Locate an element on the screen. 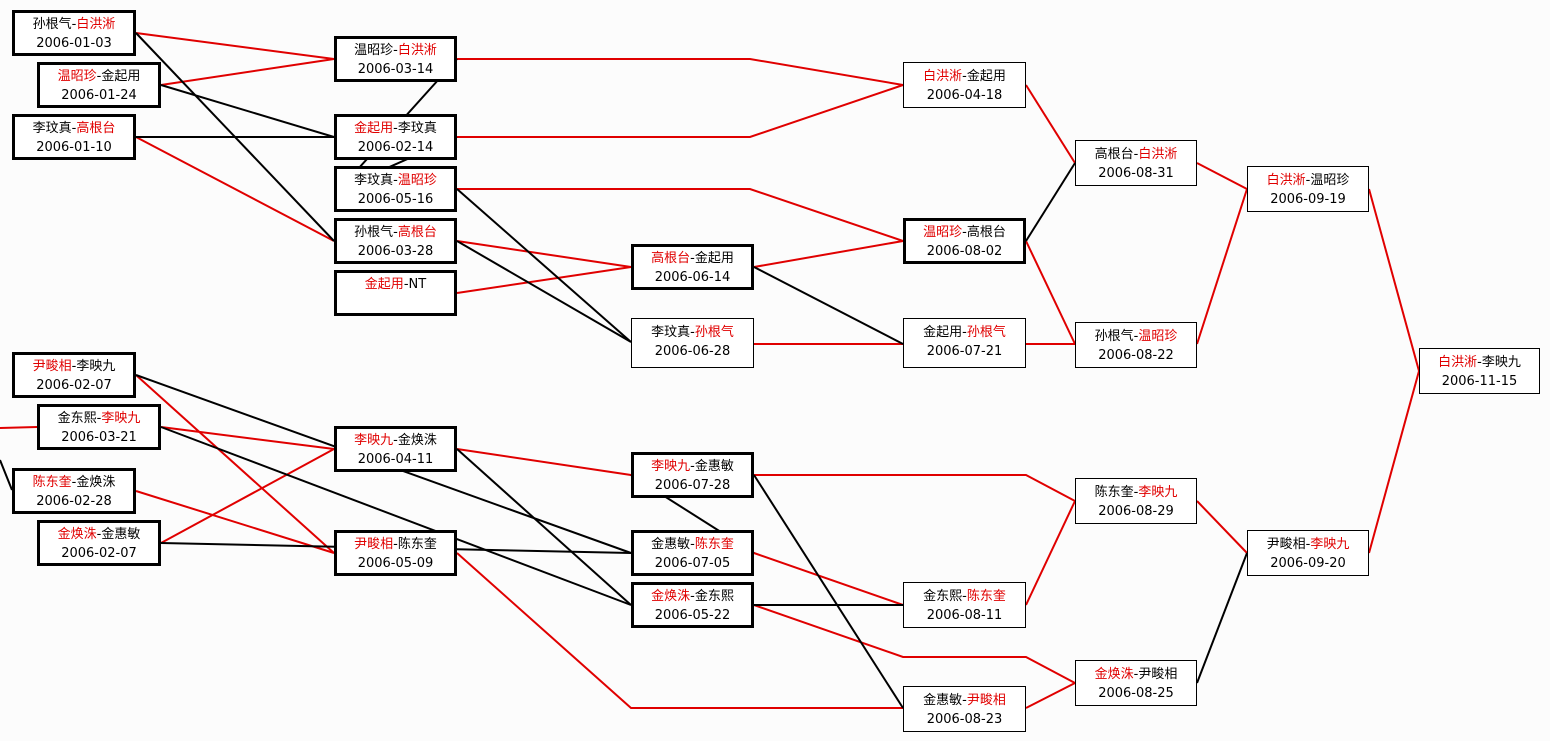  match-box: 金起用-孙根气 2006-07-21 is located at coordinates (964, 343).